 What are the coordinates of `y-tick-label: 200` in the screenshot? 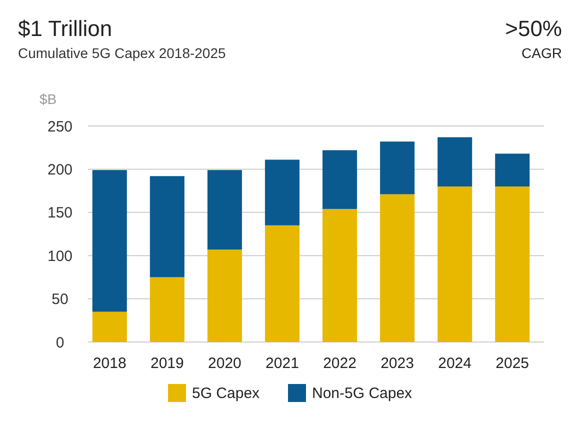 It's located at (60, 169).